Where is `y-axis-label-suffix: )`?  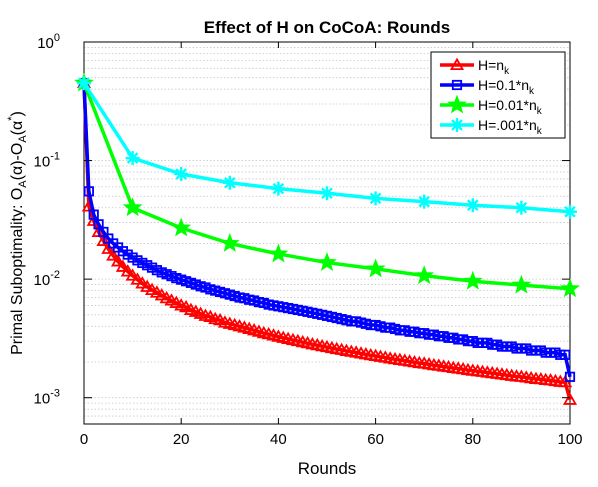 y-axis-label-suffix: ) is located at coordinates (17, 113).